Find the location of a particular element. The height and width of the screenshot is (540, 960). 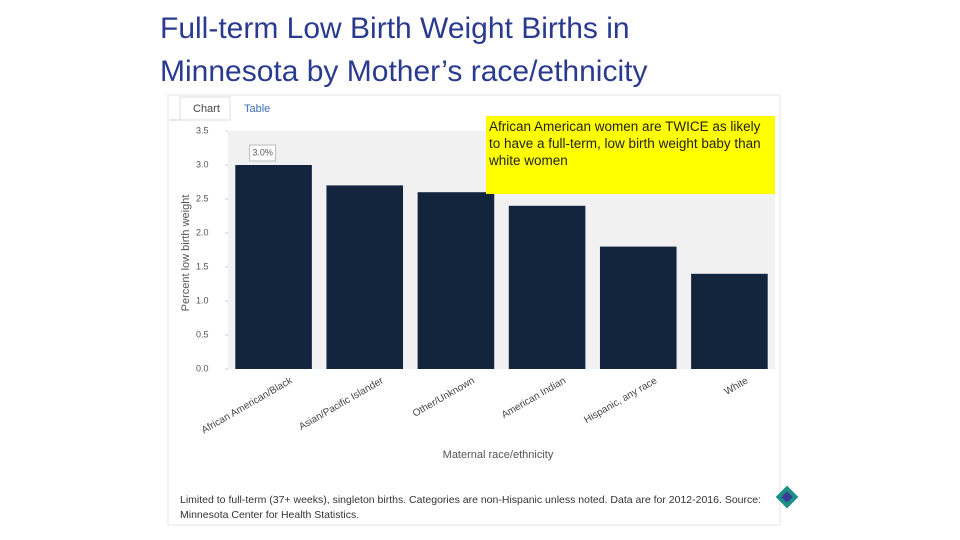

tab-table: Table is located at coordinates (257, 109).